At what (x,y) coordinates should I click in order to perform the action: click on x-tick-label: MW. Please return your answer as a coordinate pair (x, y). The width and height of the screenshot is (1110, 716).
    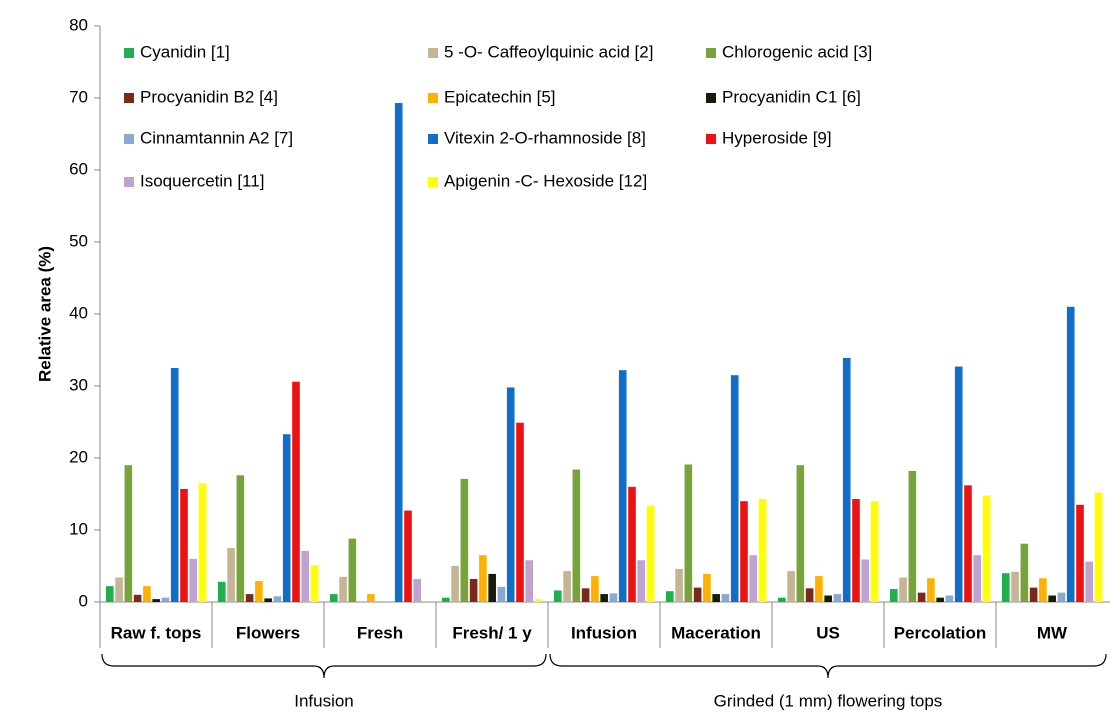
    Looking at the image, I should click on (1052, 632).